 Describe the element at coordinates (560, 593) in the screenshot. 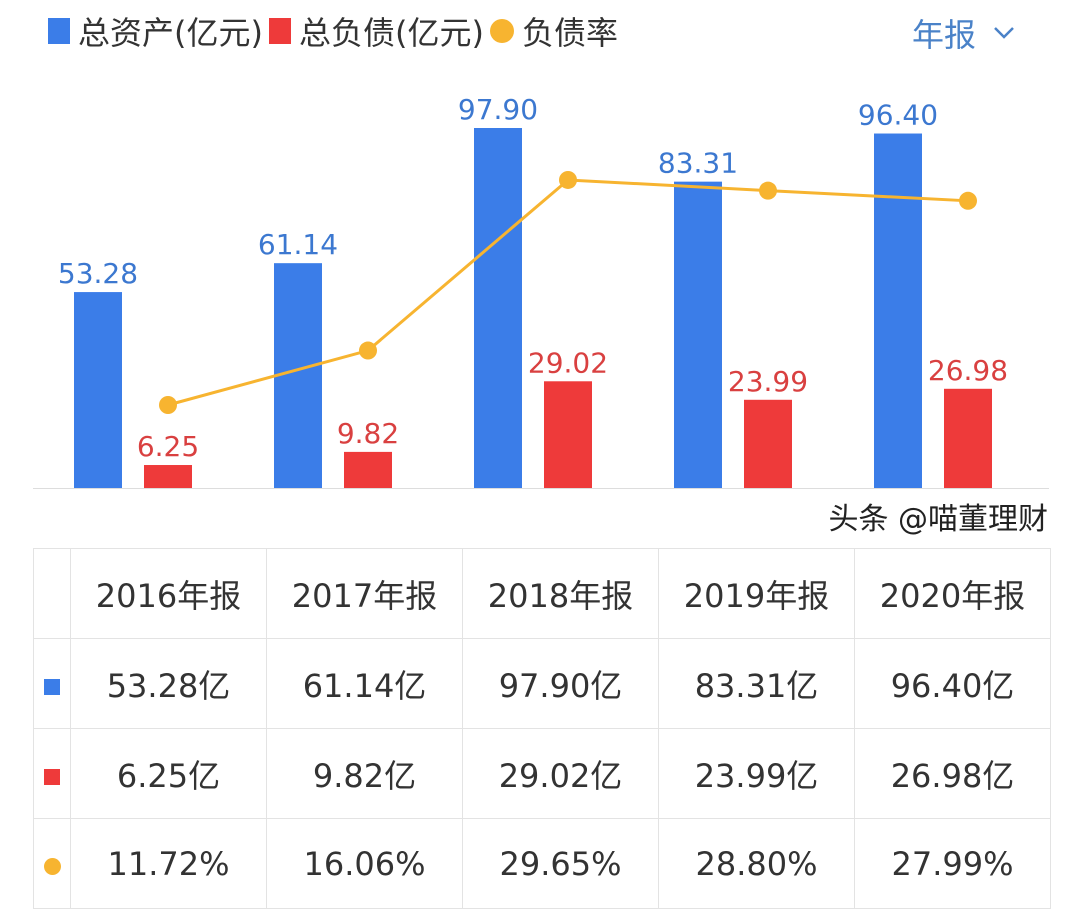

I see `table-header: 2018年报` at that location.